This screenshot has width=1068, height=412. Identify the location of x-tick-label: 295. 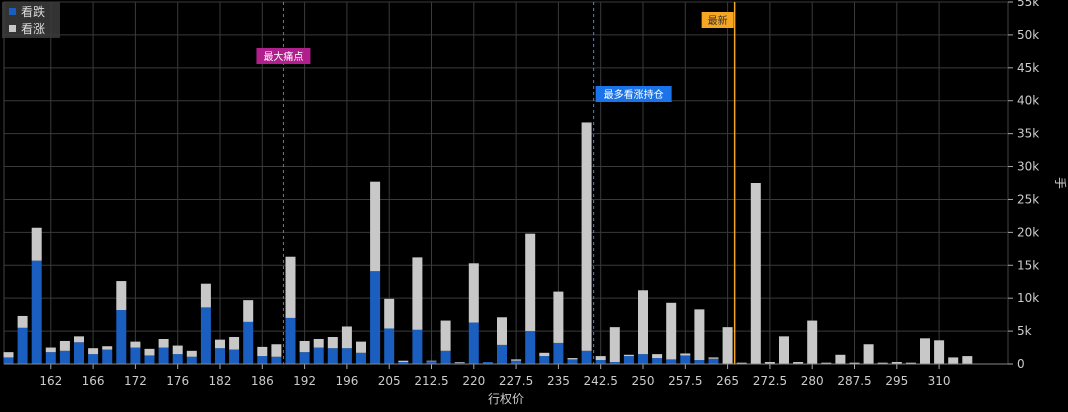
(896, 381).